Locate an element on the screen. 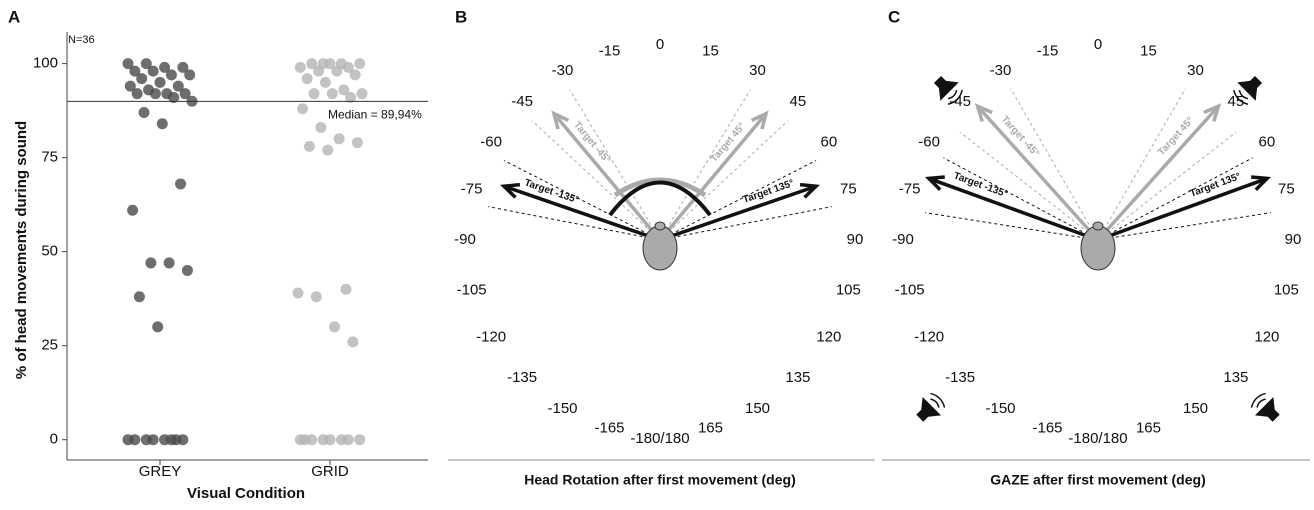  angle-label: -15 is located at coordinates (610, 51).